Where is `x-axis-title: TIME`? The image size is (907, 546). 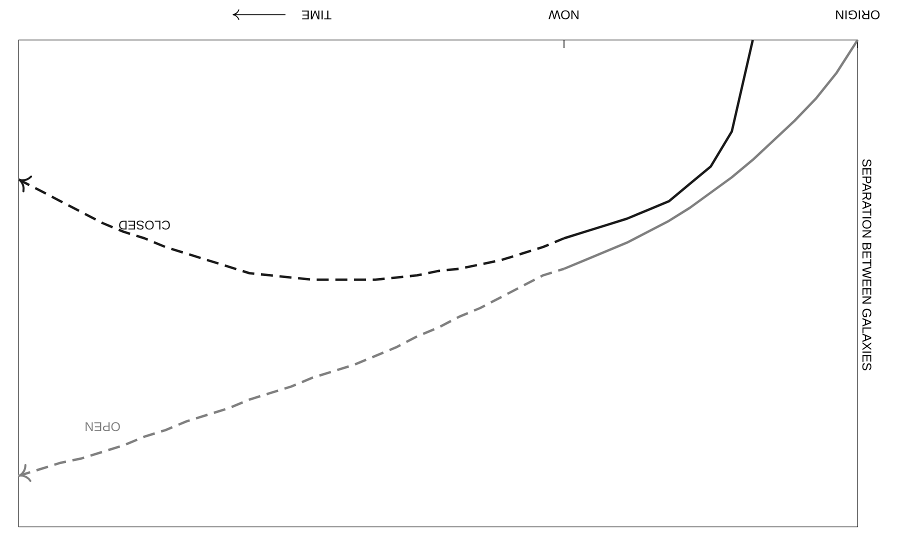
x-axis-title: TIME is located at coordinates (317, 15).